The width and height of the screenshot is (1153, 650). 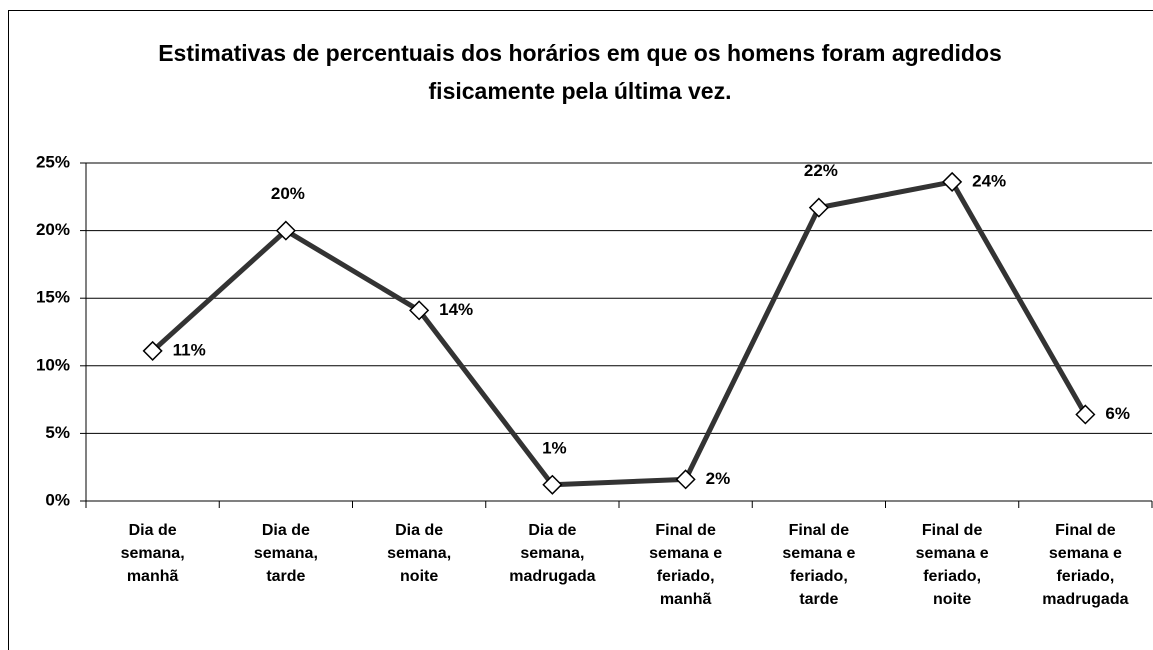 I want to click on data-label: 20%, so click(x=288, y=193).